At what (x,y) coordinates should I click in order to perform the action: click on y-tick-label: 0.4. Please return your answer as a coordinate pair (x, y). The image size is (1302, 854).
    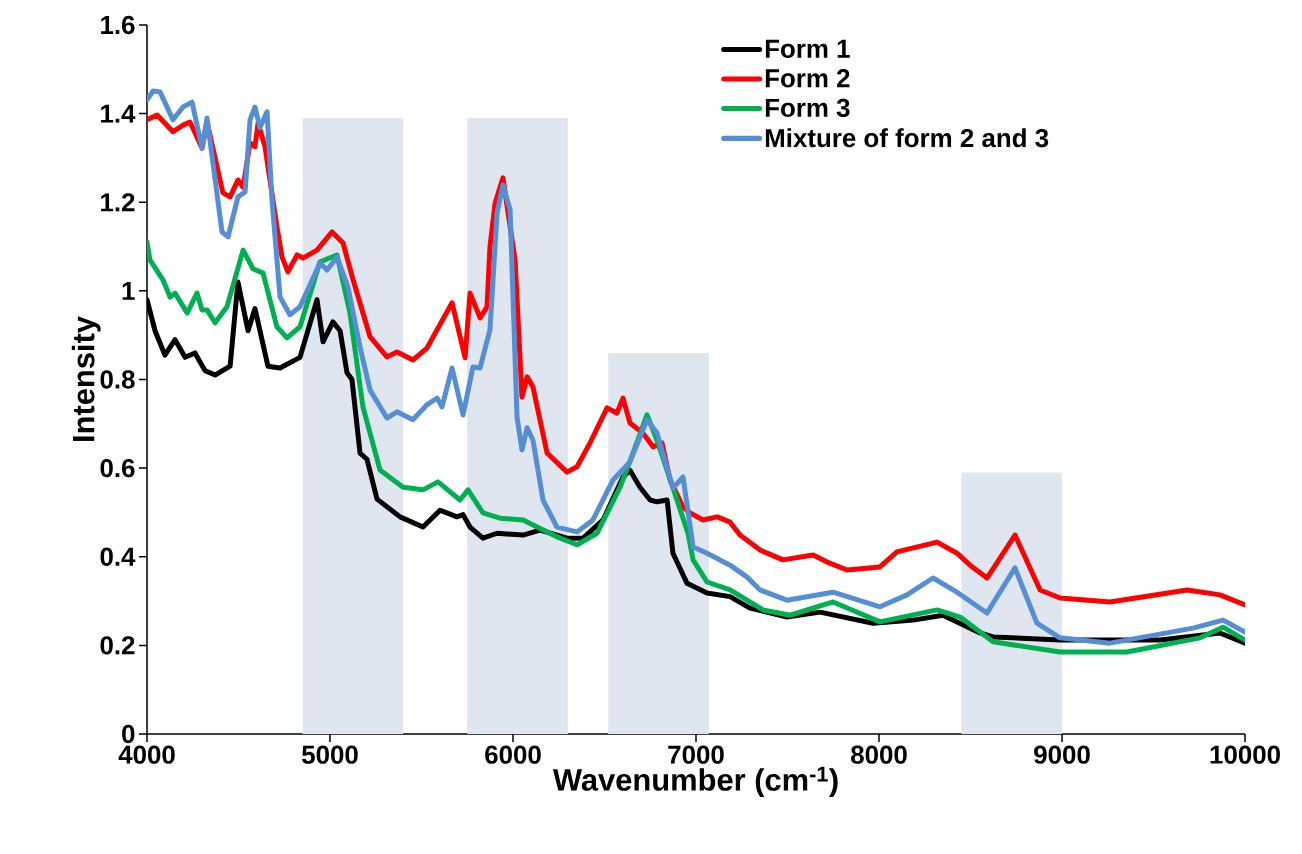
    Looking at the image, I should click on (118, 556).